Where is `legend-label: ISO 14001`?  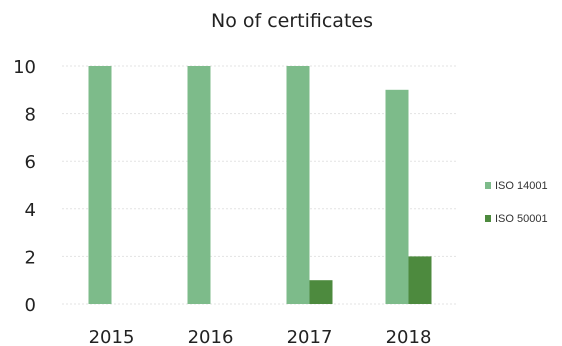
legend-label: ISO 14001 is located at coordinates (521, 186).